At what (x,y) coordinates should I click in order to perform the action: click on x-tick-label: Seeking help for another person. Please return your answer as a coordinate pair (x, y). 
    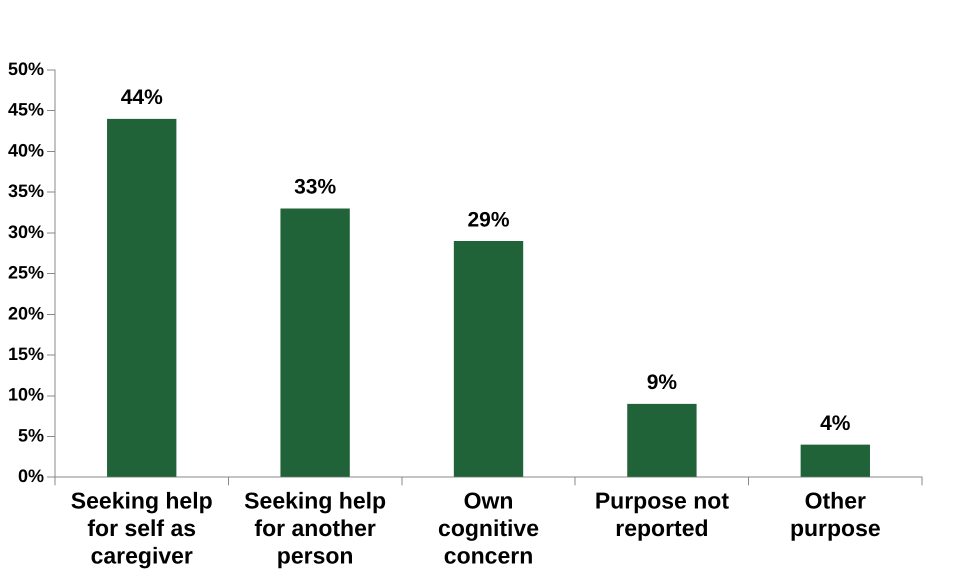
    Looking at the image, I should click on (315, 528).